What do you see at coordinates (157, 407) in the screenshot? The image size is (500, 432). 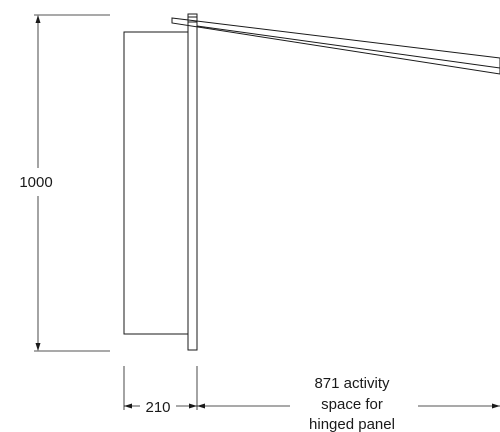 I see `depth-label: 210` at bounding box center [157, 407].